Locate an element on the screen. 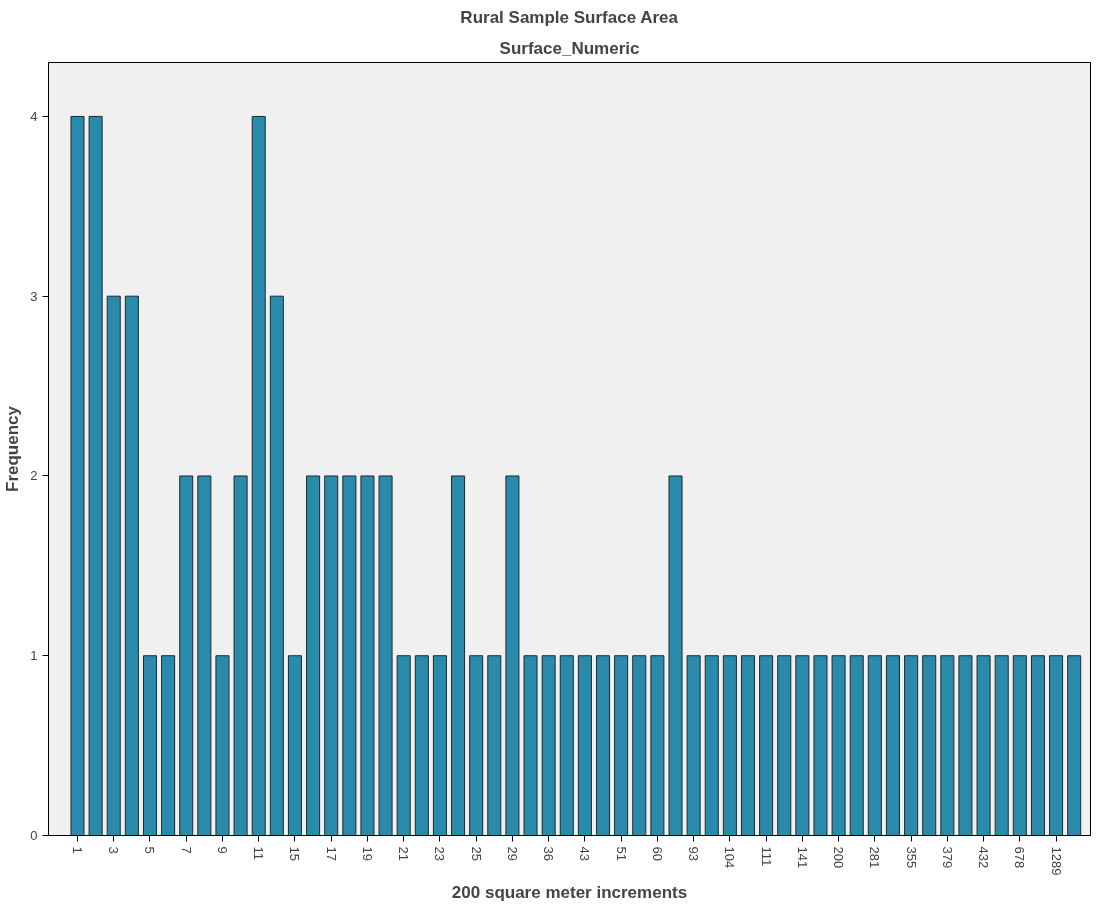 The width and height of the screenshot is (1102, 918). x-tick-label: 17 is located at coordinates (331, 853).